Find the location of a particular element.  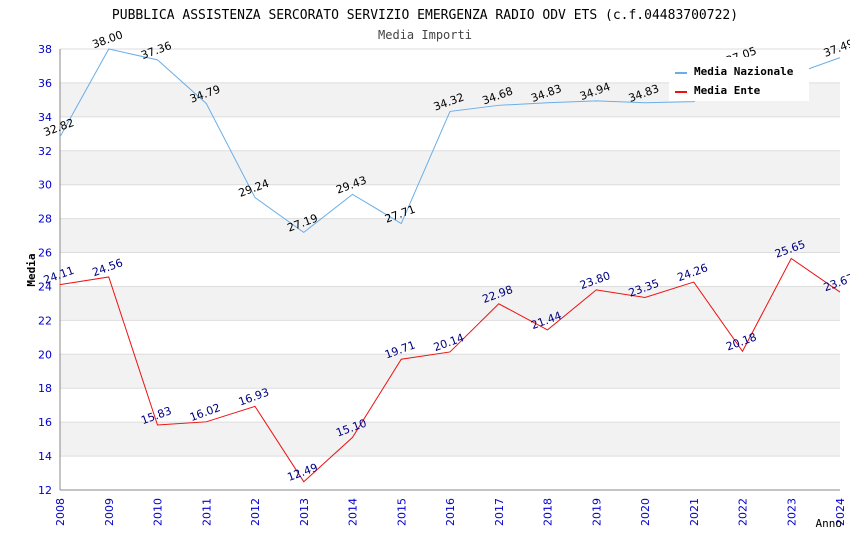

legend-box is located at coordinates (739, 79).